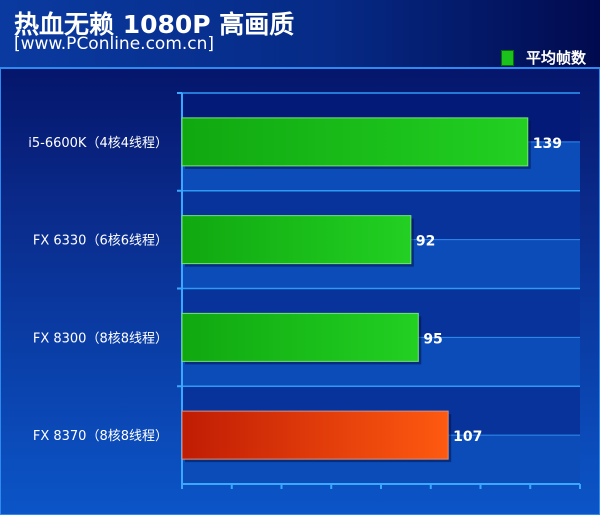 The height and width of the screenshot is (515, 600). I want to click on chart-subtitle: [www.PConline.com.cn], so click(114, 44).